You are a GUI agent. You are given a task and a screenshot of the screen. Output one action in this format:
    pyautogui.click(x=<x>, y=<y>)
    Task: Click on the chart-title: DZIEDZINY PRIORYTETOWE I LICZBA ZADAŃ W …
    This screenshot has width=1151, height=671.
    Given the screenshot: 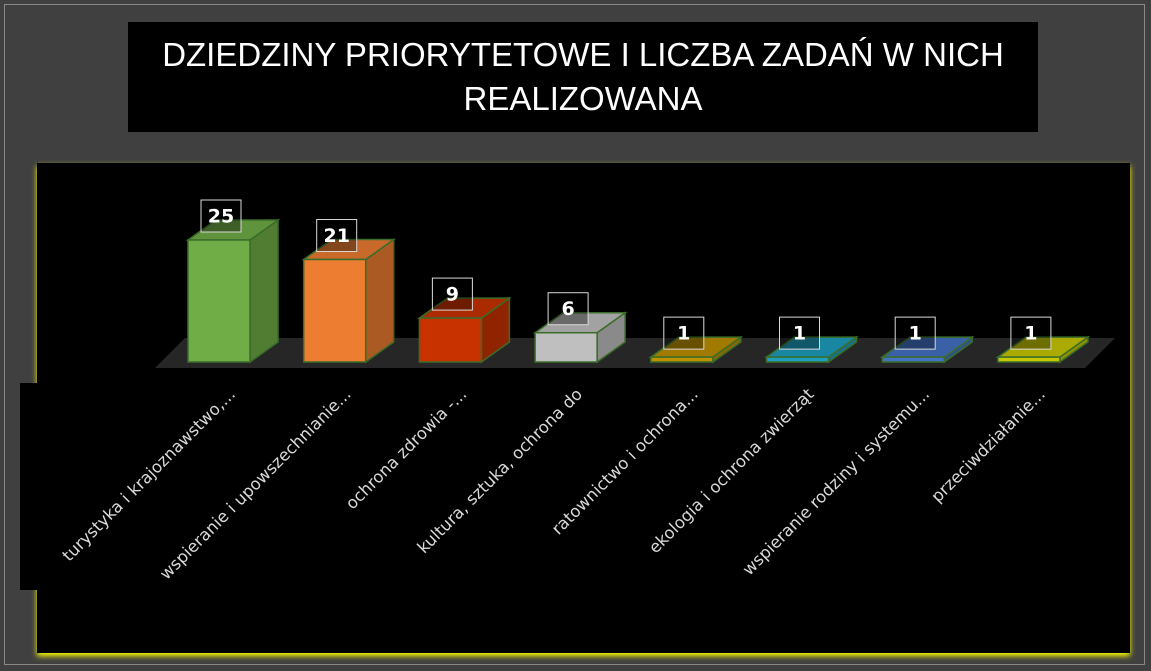 What is the action you would take?
    pyautogui.click(x=583, y=77)
    